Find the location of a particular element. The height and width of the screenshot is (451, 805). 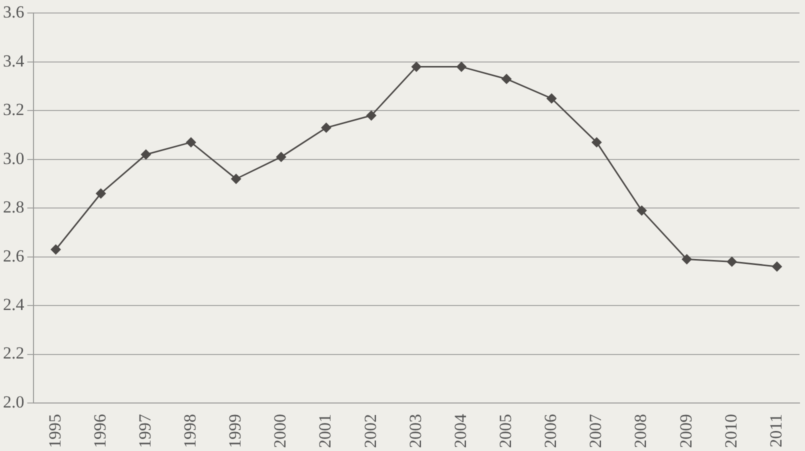

y-tick-label: 3.2 is located at coordinates (13, 110).